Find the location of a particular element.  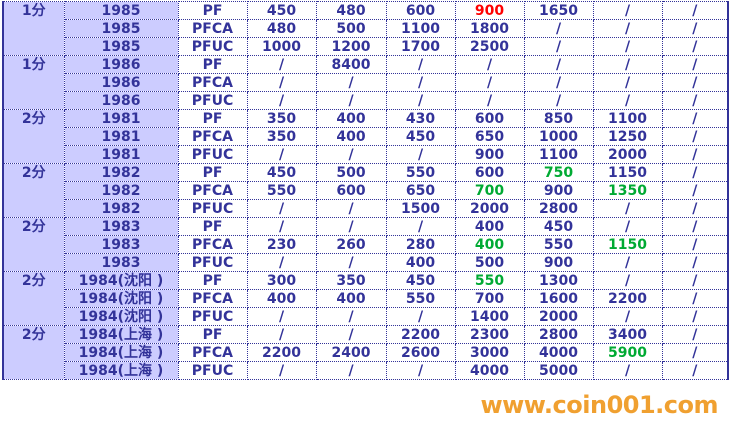

table-row: 1982 PFCA 550 600 650 700 900 1350/ is located at coordinates (366, 190).